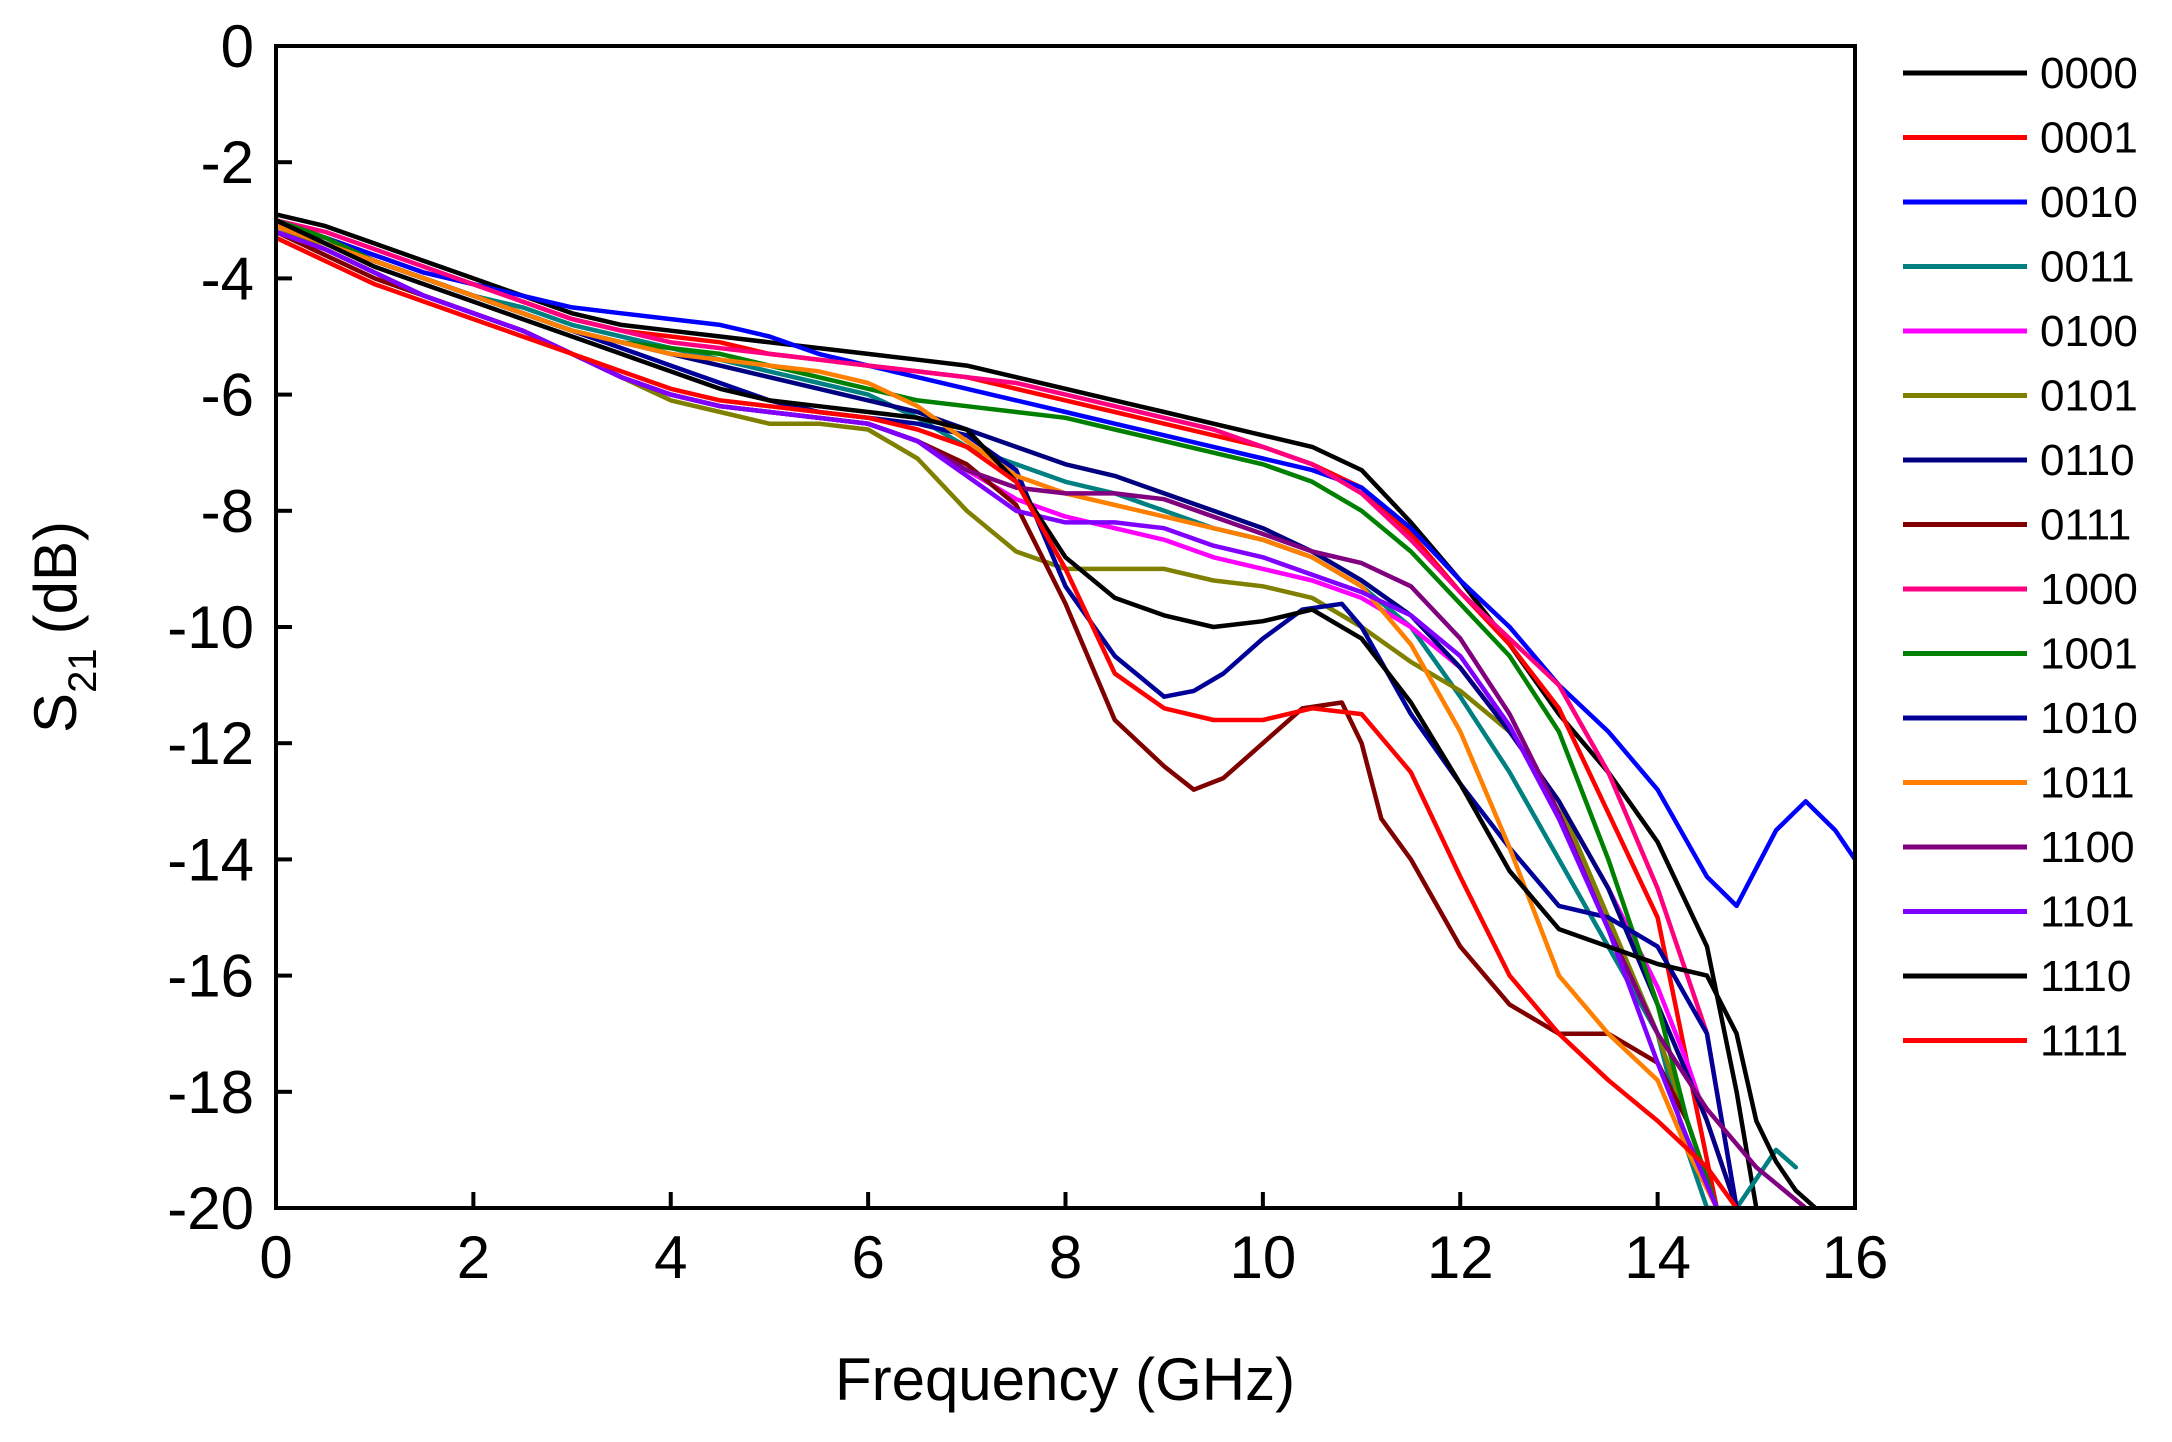 This screenshot has height=1442, width=2172. I want to click on y-tick-label--12: -12, so click(210, 743).